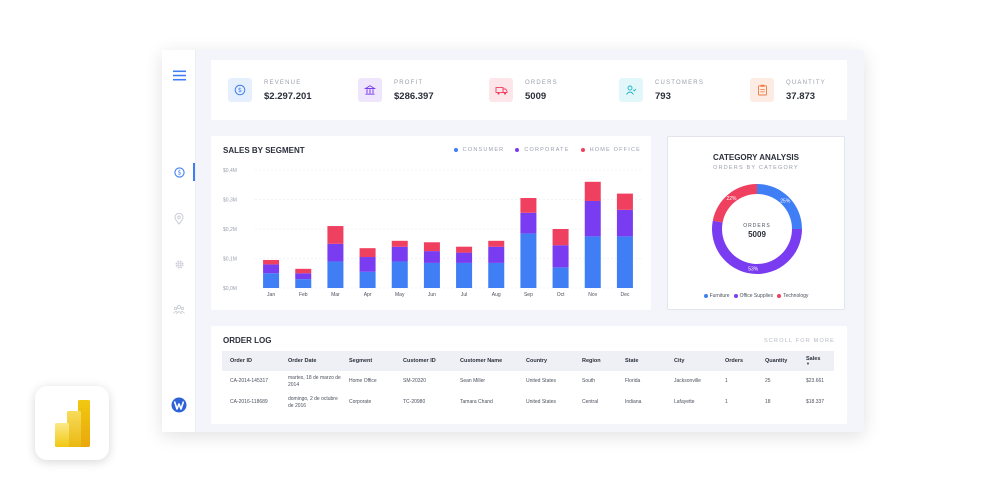 This screenshot has height=500, width=1000. I want to click on kpi-label: REVENUE, so click(283, 83).